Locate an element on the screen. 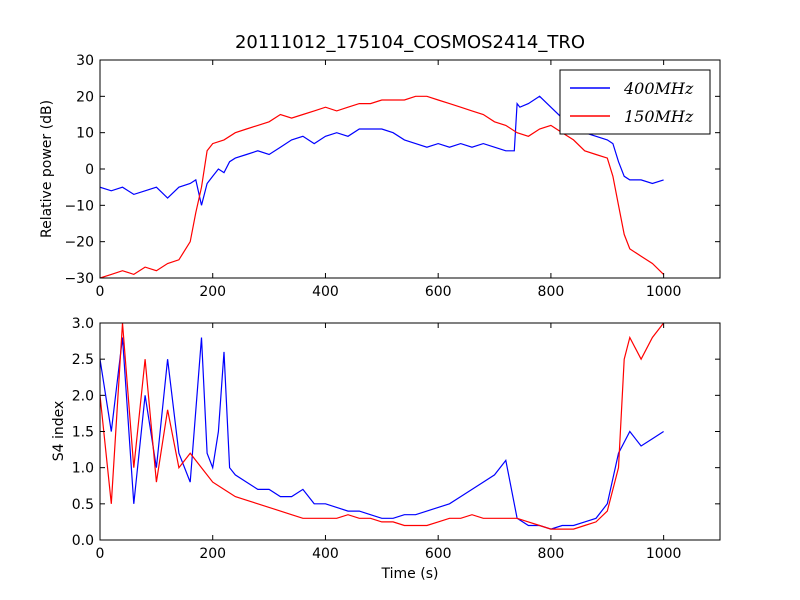 Image resolution: width=800 pixels, height=600 pixels. s4-y-tick-label: 1.0 is located at coordinates (83, 469).